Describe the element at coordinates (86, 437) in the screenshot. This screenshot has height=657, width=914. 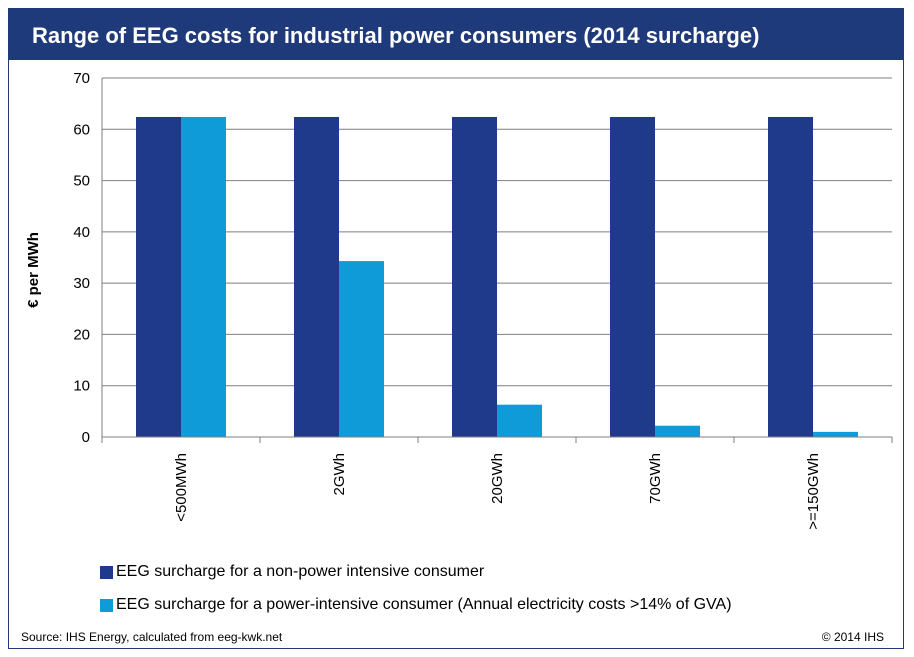
I see `y-tick-label: 0` at that location.